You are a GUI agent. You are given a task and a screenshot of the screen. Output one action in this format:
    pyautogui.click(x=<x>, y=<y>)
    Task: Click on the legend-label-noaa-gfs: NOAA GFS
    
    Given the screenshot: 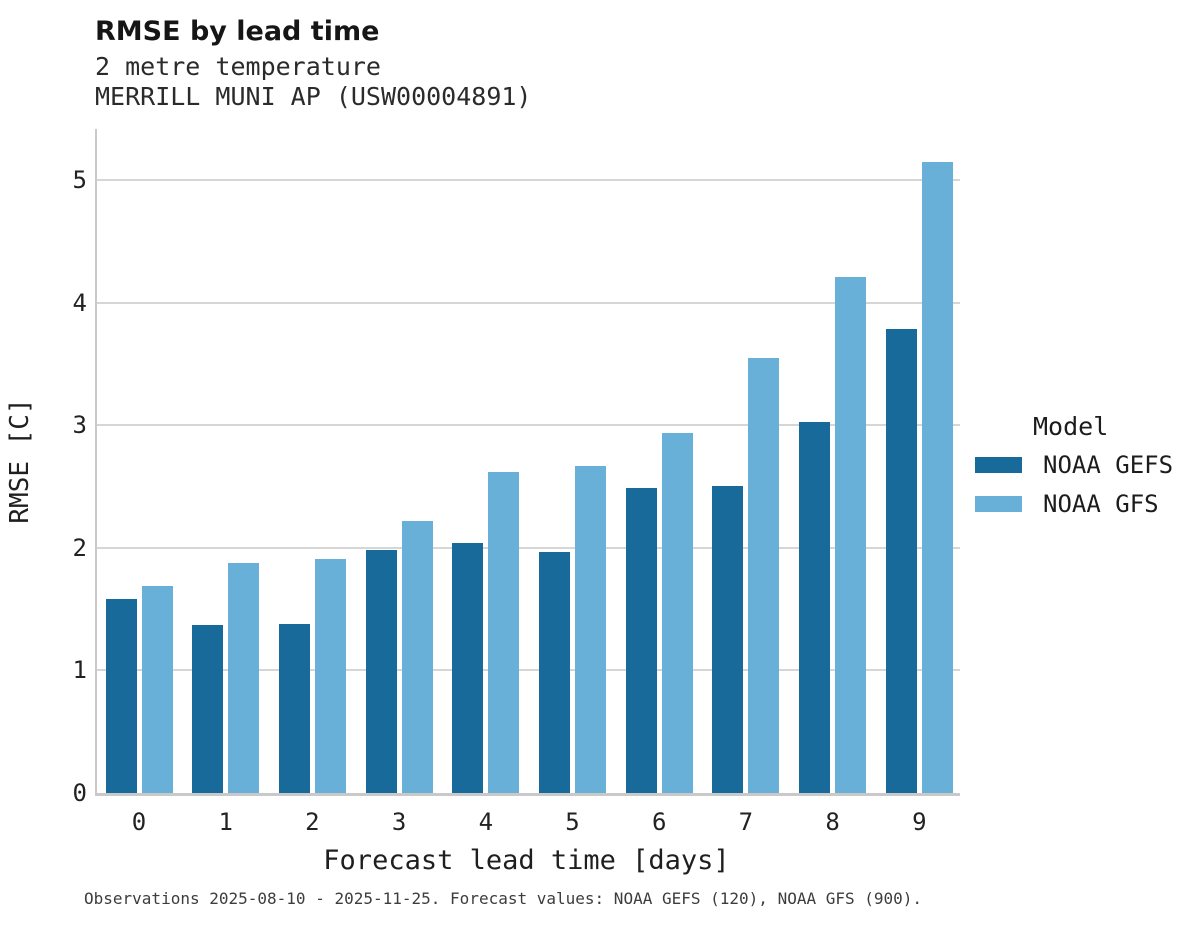 What is the action you would take?
    pyautogui.click(x=1101, y=504)
    